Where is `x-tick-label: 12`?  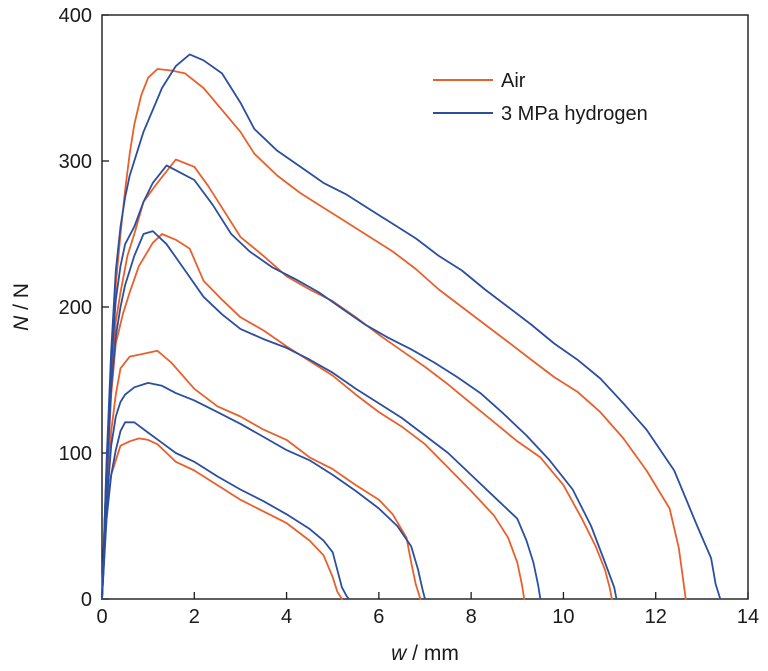 x-tick-label: 12 is located at coordinates (656, 617).